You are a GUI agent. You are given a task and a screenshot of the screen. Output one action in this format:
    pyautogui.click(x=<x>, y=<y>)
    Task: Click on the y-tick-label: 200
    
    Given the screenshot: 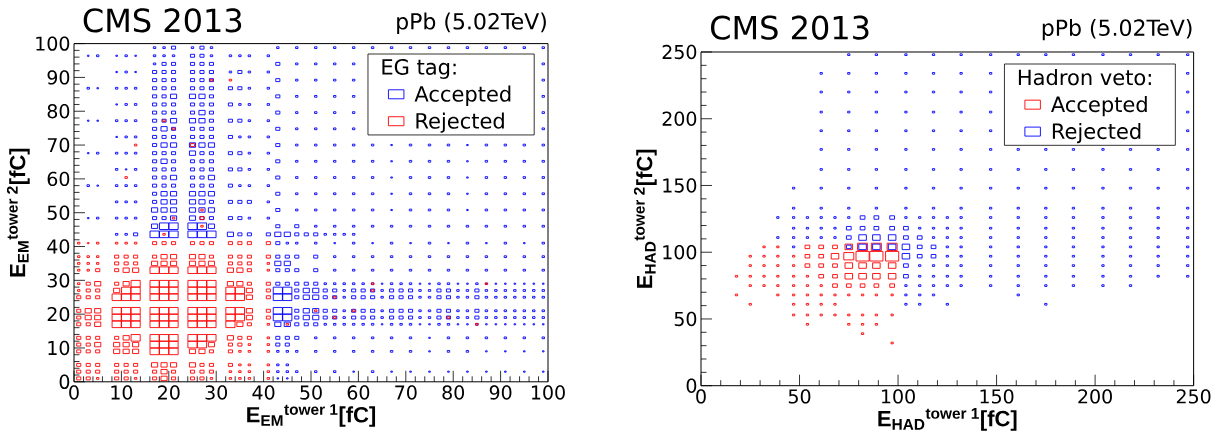 What is the action you would take?
    pyautogui.click(x=679, y=118)
    